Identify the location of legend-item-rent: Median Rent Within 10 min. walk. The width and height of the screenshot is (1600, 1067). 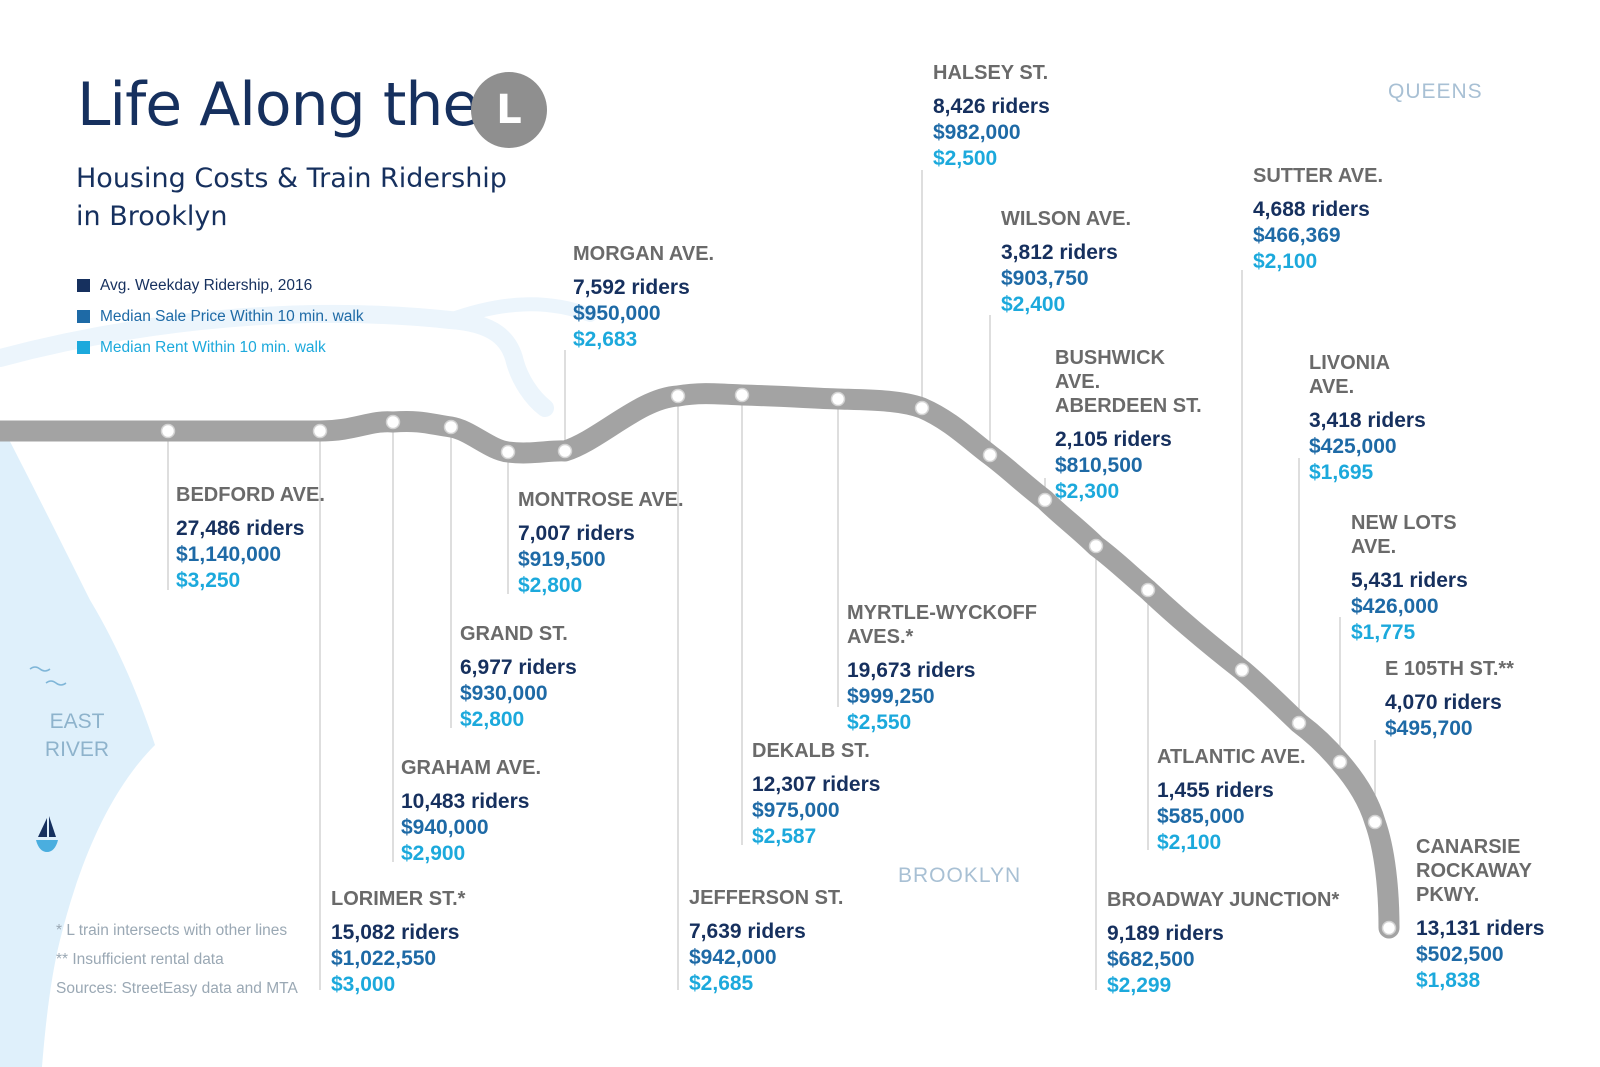
(220, 347).